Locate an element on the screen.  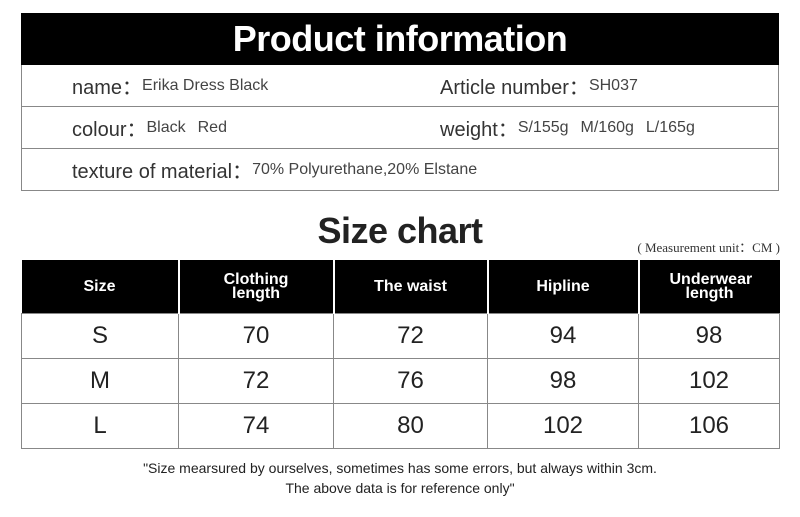
table-row: M 72 76 98 102 is located at coordinates (400, 381).